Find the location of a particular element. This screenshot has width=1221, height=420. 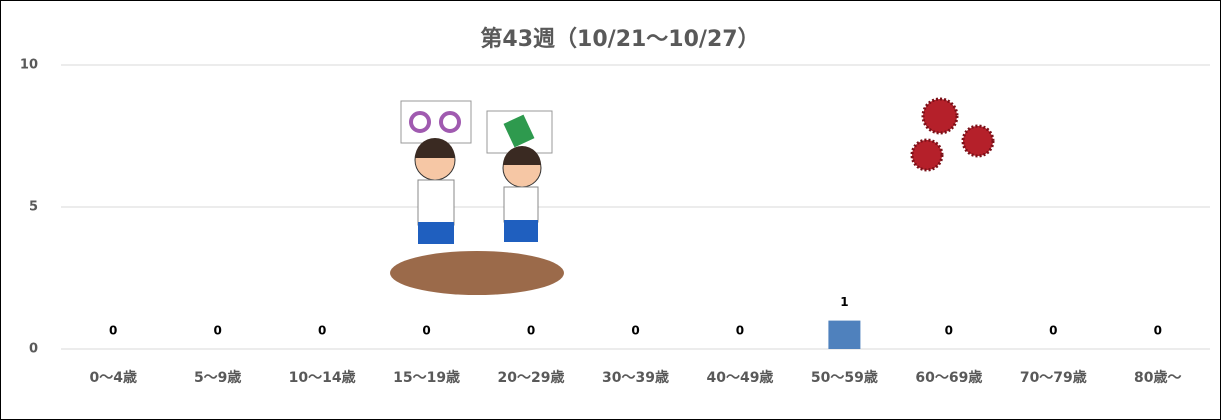

x-tick-label: 80歳～ is located at coordinates (1157, 377).